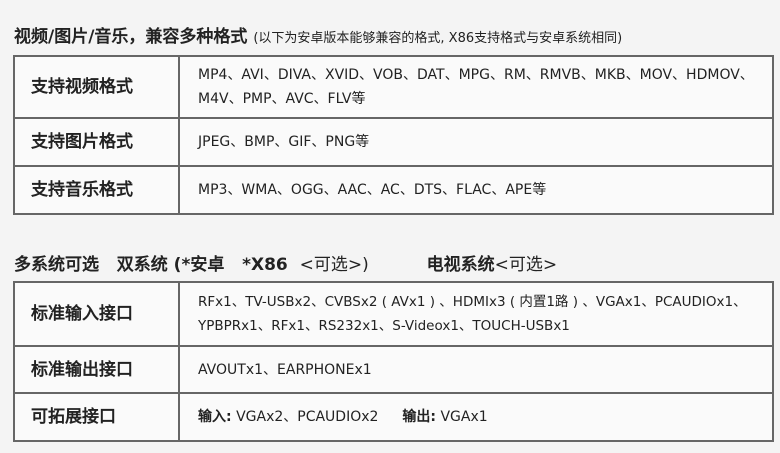  What do you see at coordinates (96, 142) in the screenshot?
I see `row-label: 支持图片格式` at bounding box center [96, 142].